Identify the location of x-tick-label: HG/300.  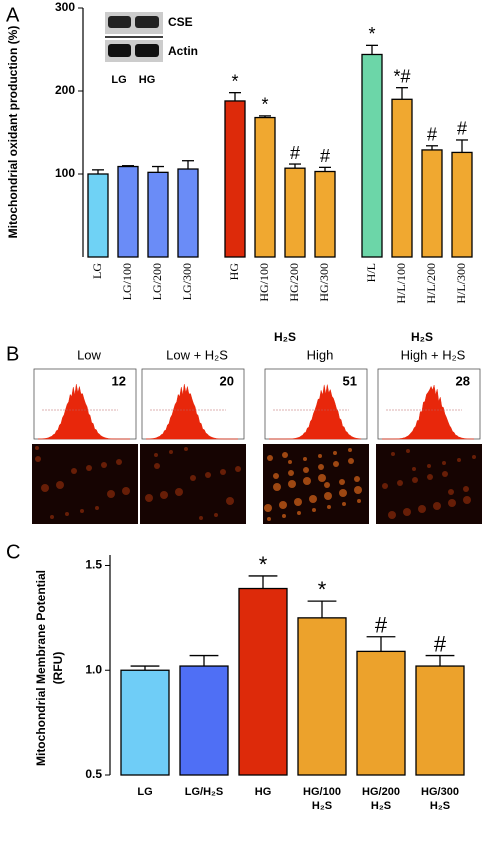
(440, 792).